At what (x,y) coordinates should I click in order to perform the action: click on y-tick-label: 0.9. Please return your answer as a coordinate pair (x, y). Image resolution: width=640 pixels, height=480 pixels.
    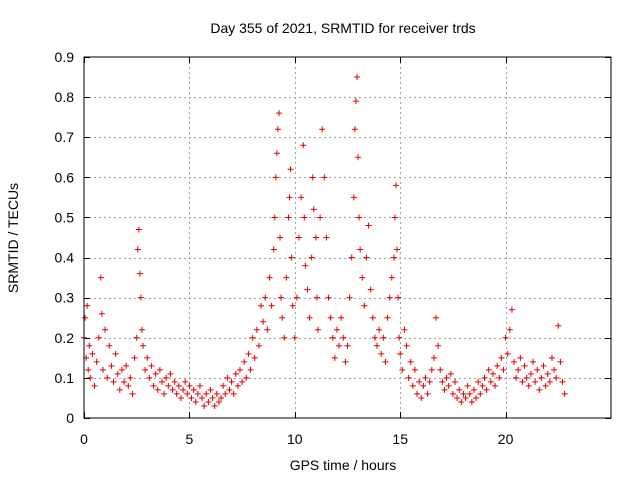
    Looking at the image, I should click on (65, 57).